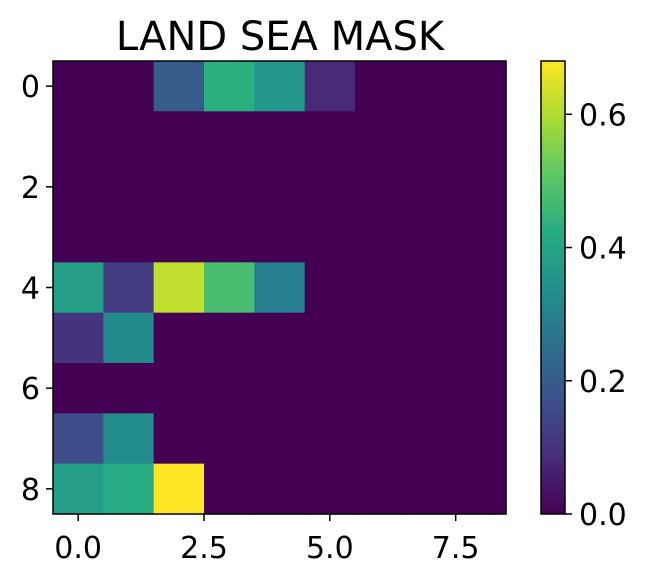 This screenshot has width=653, height=580. What do you see at coordinates (78, 137) in the screenshot?
I see `heatmap-cell-r1-c0` at bounding box center [78, 137].